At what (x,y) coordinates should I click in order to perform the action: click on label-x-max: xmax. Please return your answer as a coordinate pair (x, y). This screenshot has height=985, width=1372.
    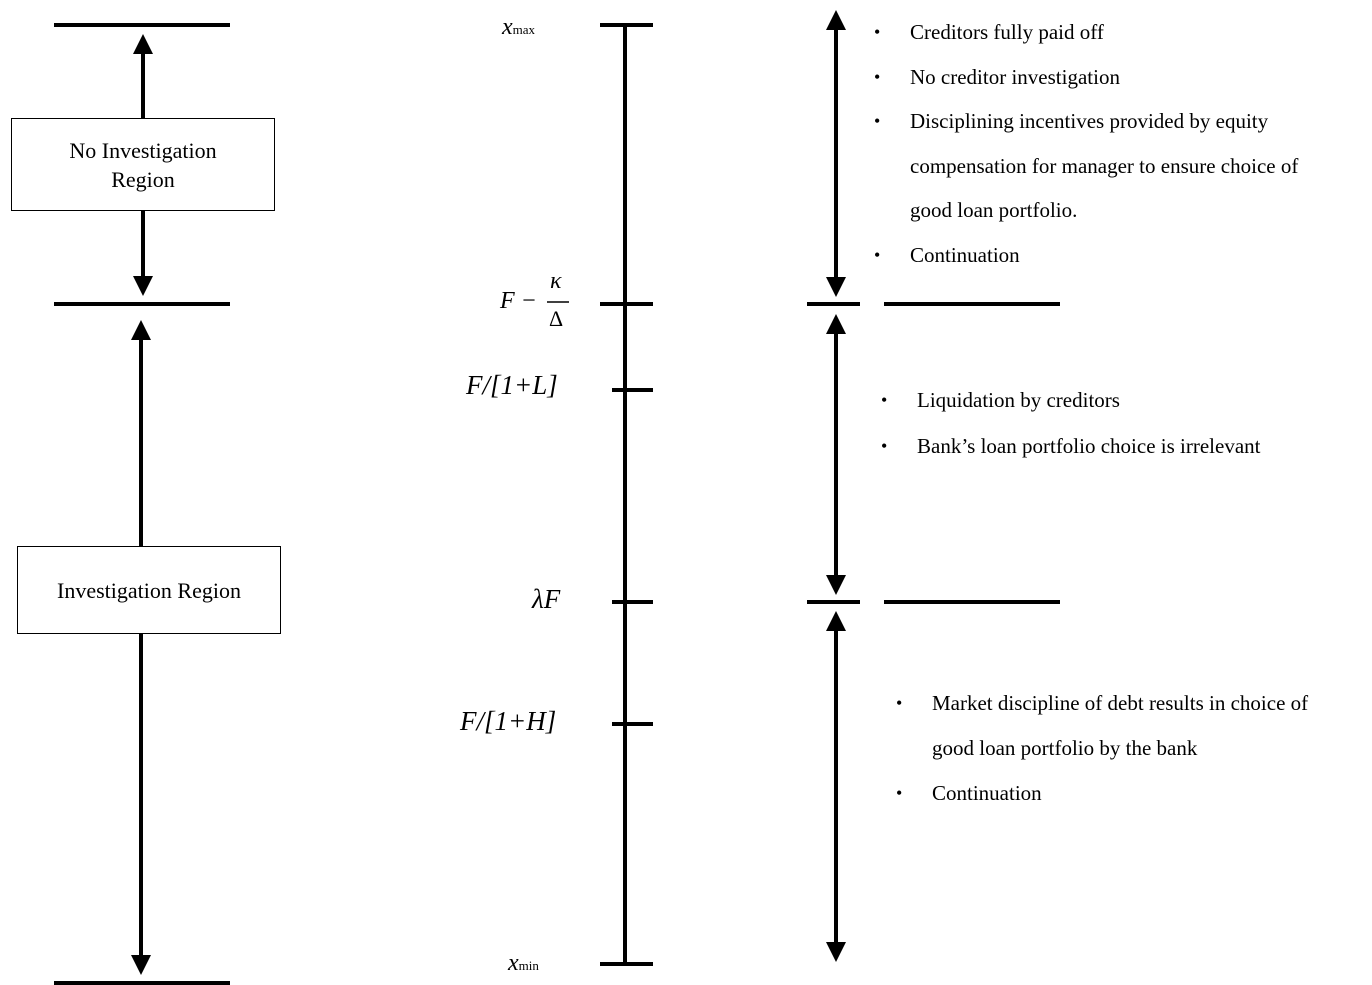
    Looking at the image, I should click on (518, 27).